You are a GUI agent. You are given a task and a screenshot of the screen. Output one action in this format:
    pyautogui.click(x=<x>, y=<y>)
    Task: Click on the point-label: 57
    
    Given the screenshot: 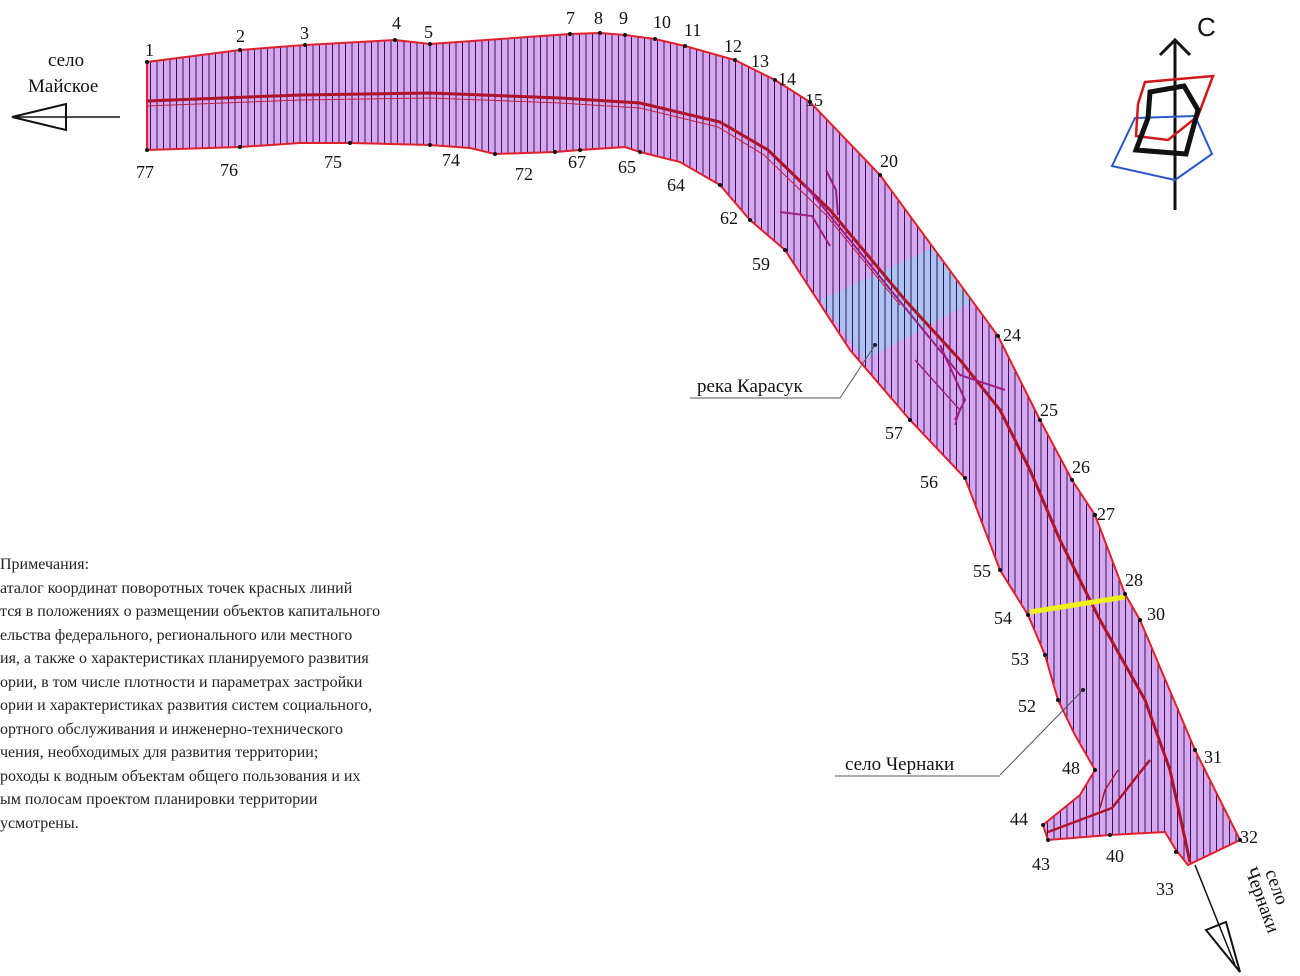 What is the action you would take?
    pyautogui.click(x=894, y=433)
    